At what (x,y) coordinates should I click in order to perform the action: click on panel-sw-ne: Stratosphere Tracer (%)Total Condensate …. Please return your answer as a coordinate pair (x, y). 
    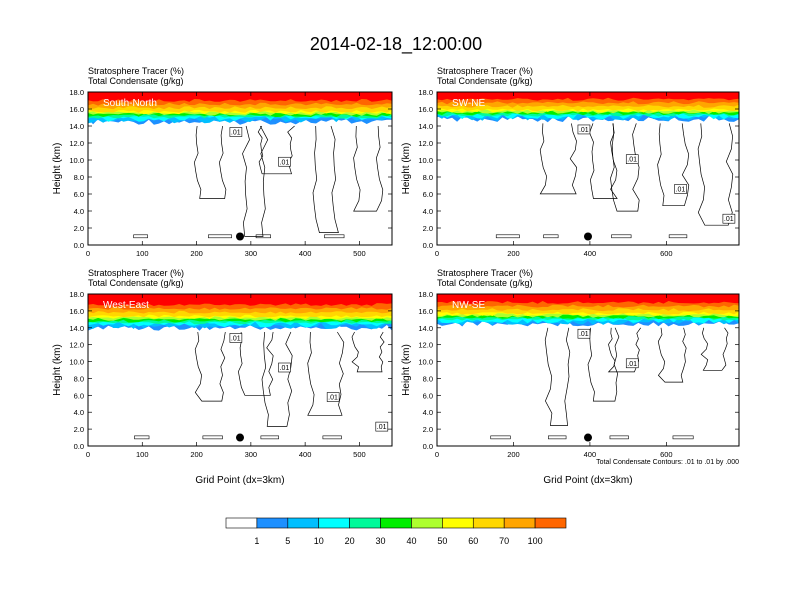
    Looking at the image, I should click on (570, 162).